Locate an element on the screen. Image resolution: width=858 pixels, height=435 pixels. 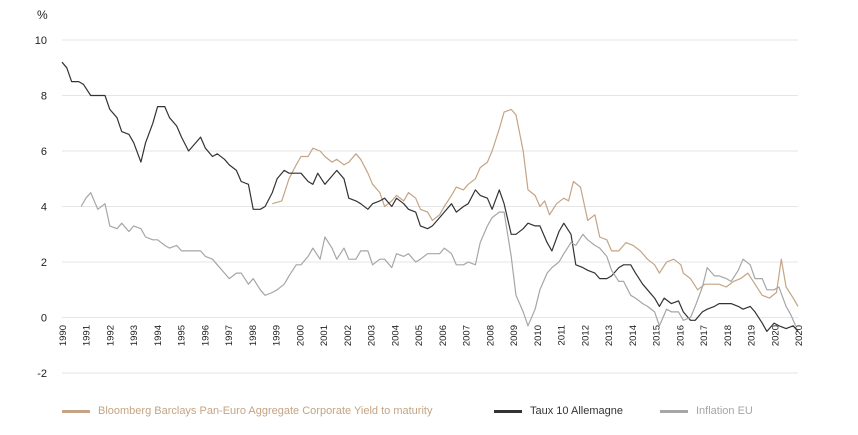
x-tick-label: 2017 is located at coordinates (704, 335).